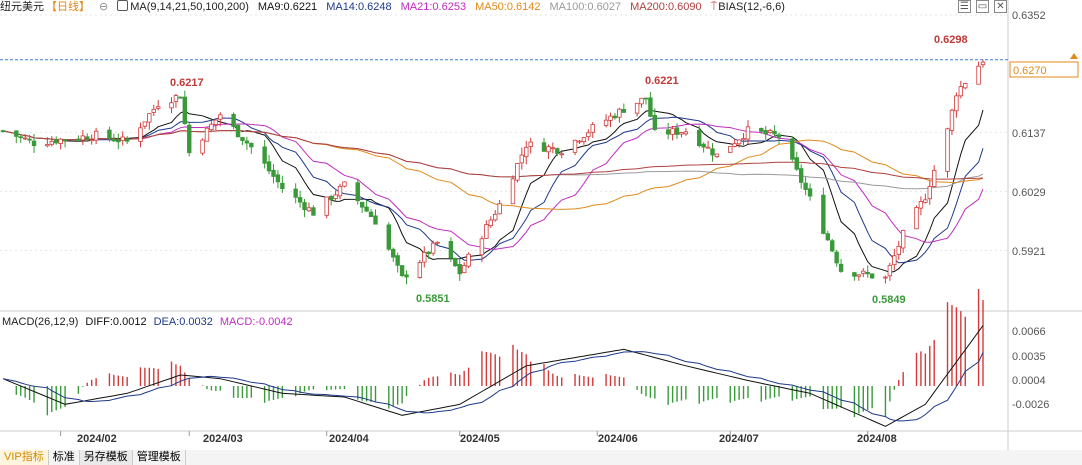  I want to click on annotation-low-apr: 0.5851, so click(433, 299).